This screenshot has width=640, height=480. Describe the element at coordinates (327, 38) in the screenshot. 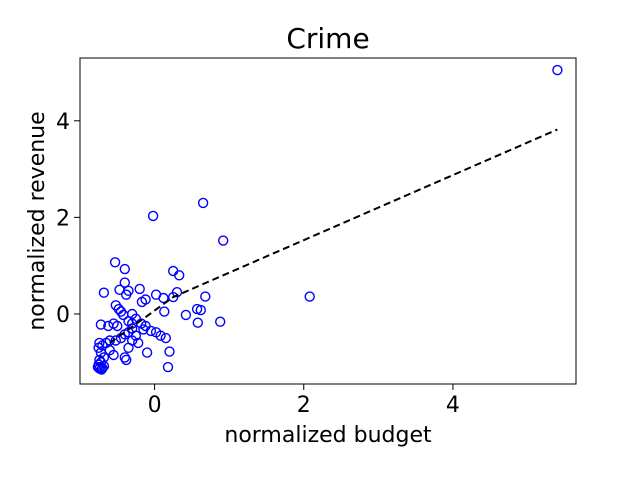

I see `chart-title: Crime` at that location.